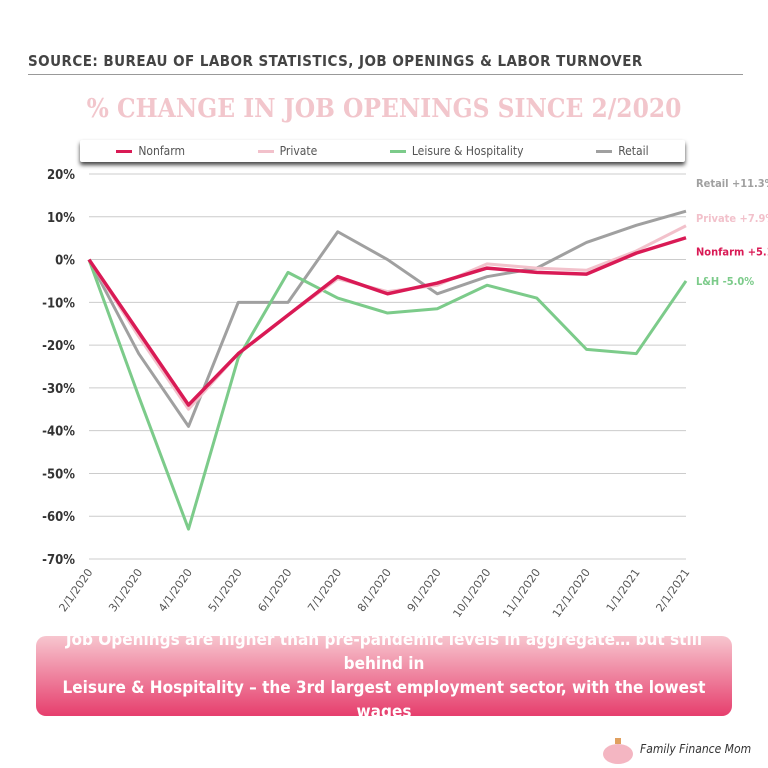  What do you see at coordinates (125, 590) in the screenshot?
I see `x-tick-label: 3/1/2020` at bounding box center [125, 590].